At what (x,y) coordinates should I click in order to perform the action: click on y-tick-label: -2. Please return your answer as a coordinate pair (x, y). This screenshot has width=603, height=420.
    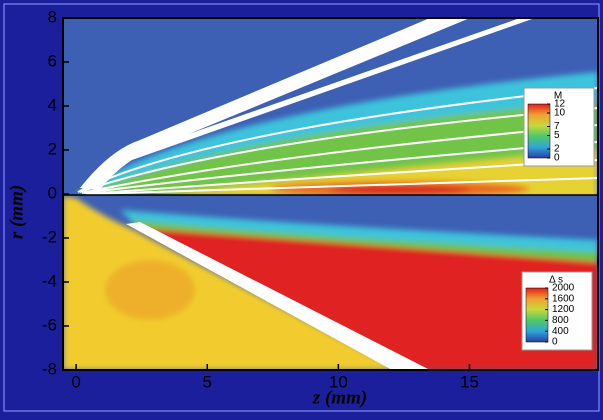
    Looking at the image, I should click on (49, 236).